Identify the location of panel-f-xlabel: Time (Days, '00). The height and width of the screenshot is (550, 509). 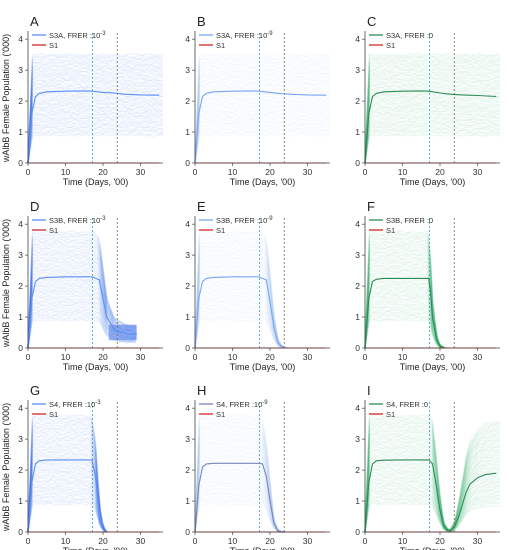
(432, 367).